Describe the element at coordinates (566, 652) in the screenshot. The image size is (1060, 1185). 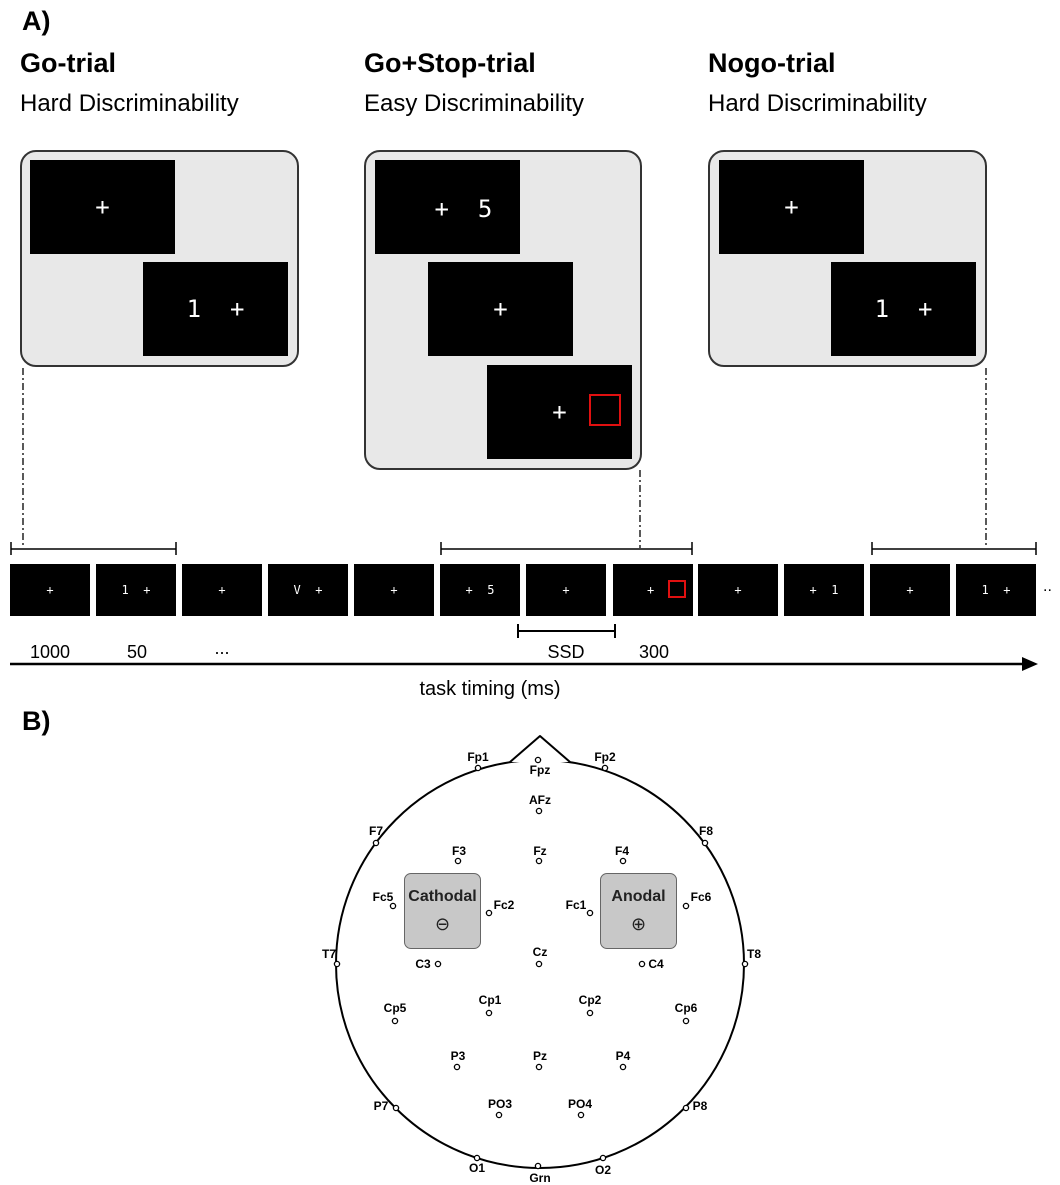
I see `timing-label-ssd: SSD` at that location.